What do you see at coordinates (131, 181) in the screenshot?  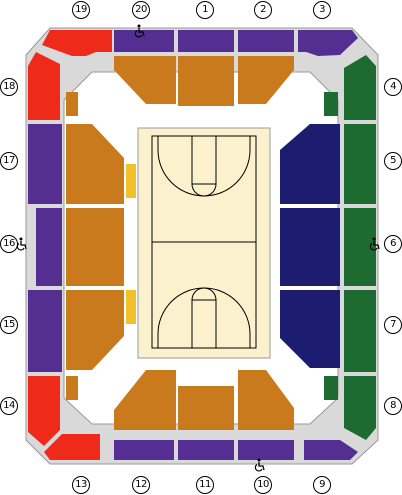 I see `courtside-seating-top` at bounding box center [131, 181].